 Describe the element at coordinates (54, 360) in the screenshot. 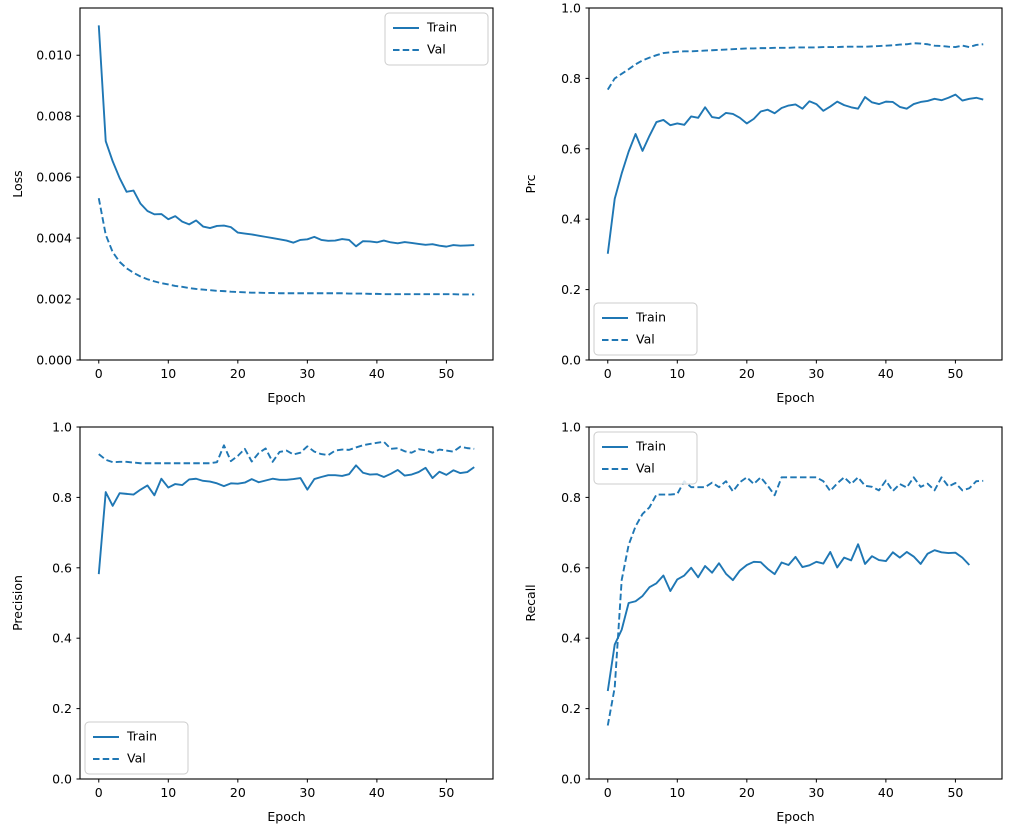

I see `y-tick-label: 0.000` at that location.